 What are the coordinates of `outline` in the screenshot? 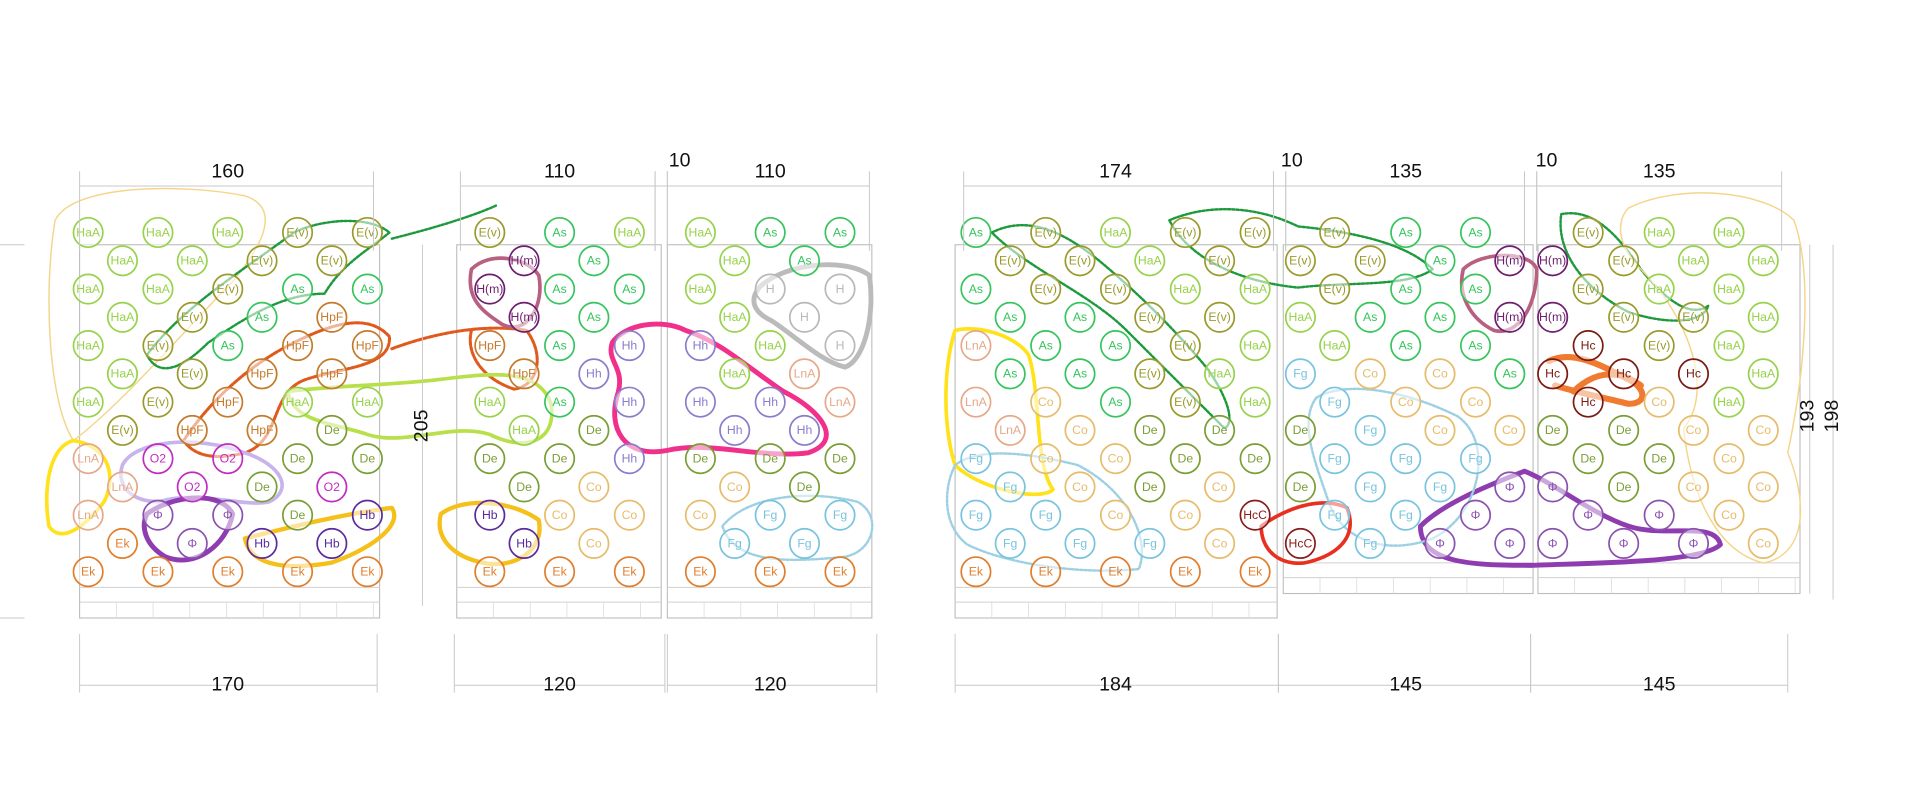 It's located at (549, 431).